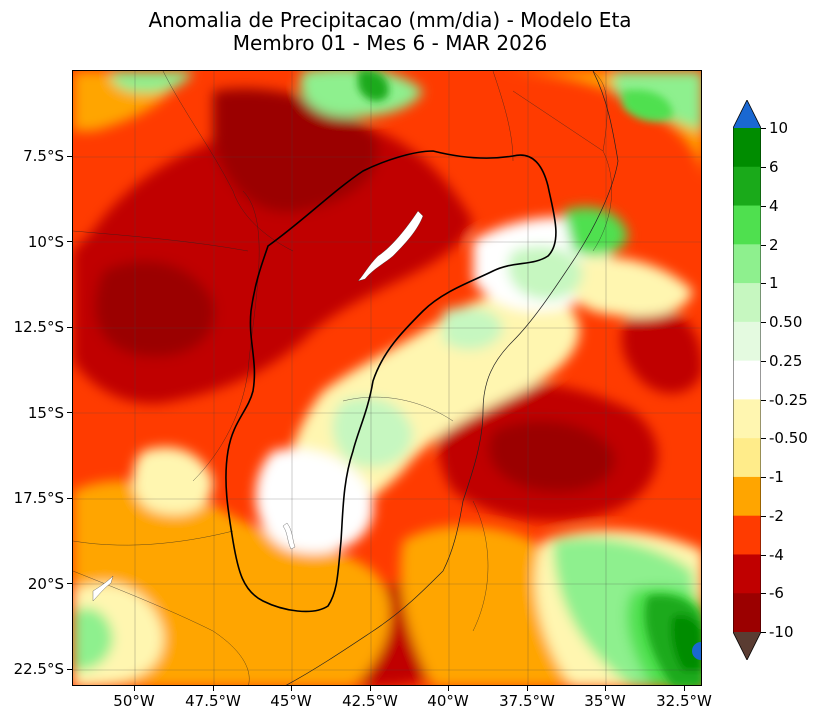 Image resolution: width=821 pixels, height=722 pixels. Describe the element at coordinates (103, 588) in the screenshot. I see `reservoir-furnas` at that location.